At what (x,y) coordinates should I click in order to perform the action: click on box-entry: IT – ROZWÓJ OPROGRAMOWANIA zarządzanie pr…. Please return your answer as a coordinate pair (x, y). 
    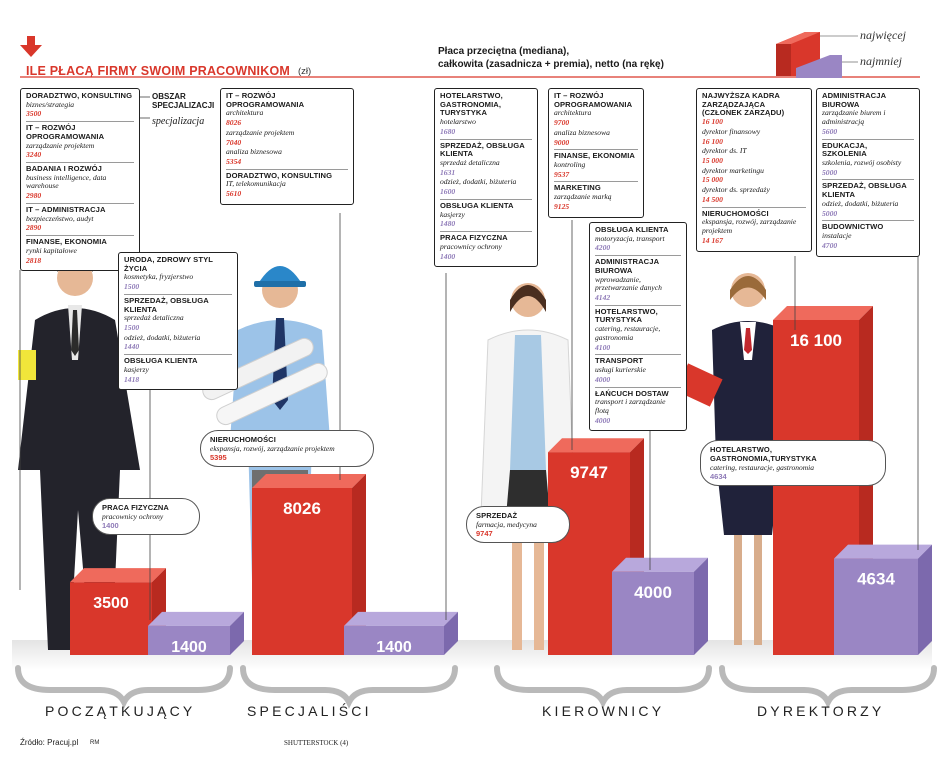
    Looking at the image, I should click on (80, 140).